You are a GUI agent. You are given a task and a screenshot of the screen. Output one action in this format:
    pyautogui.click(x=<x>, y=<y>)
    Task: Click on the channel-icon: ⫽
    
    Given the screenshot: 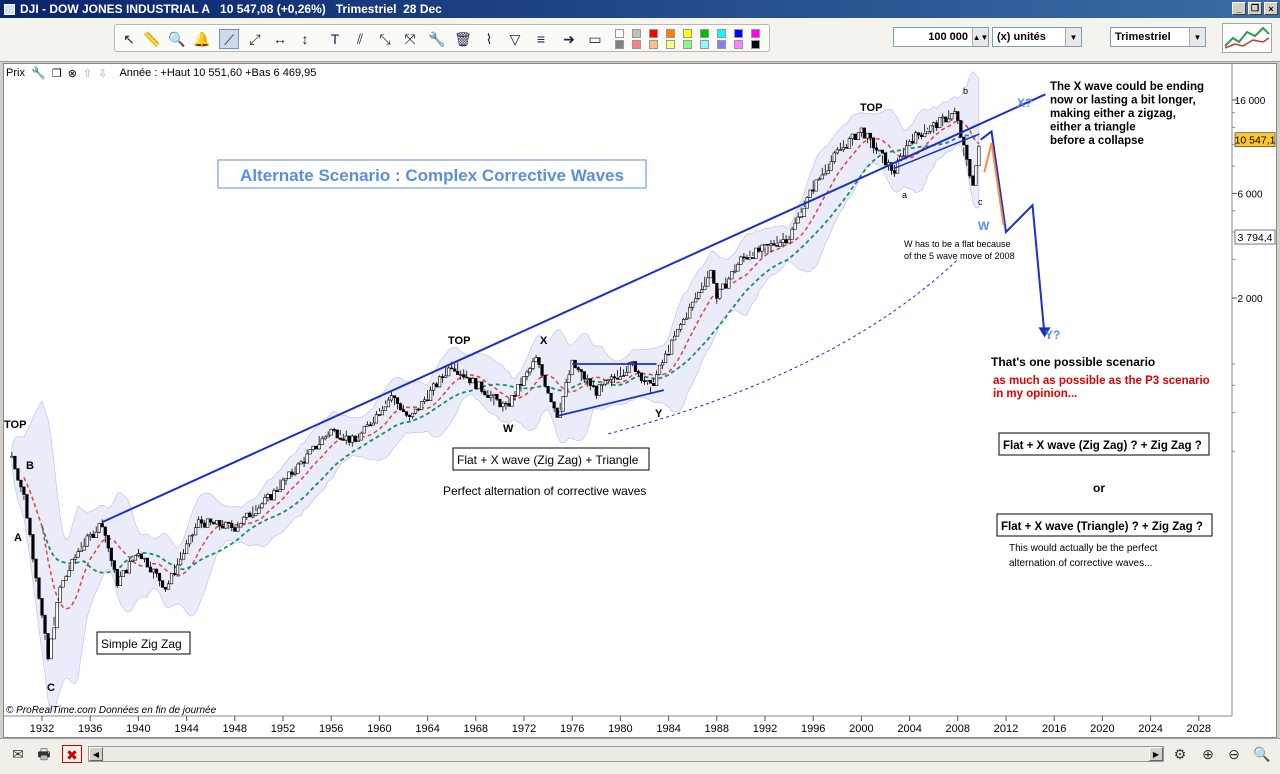 What is the action you would take?
    pyautogui.click(x=360, y=39)
    